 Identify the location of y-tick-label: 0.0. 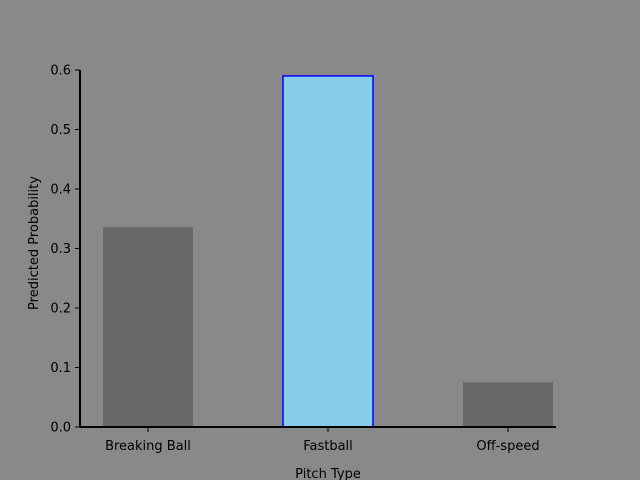
(60, 428).